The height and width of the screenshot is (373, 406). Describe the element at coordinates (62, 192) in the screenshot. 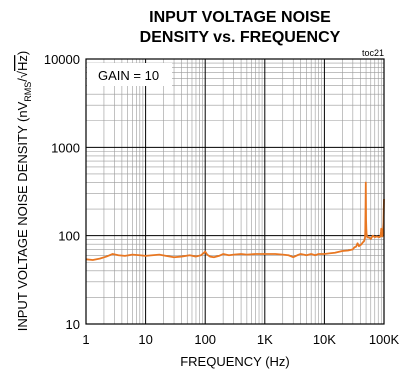

I see `y-tick-labels: 10 100 1000 10000` at that location.